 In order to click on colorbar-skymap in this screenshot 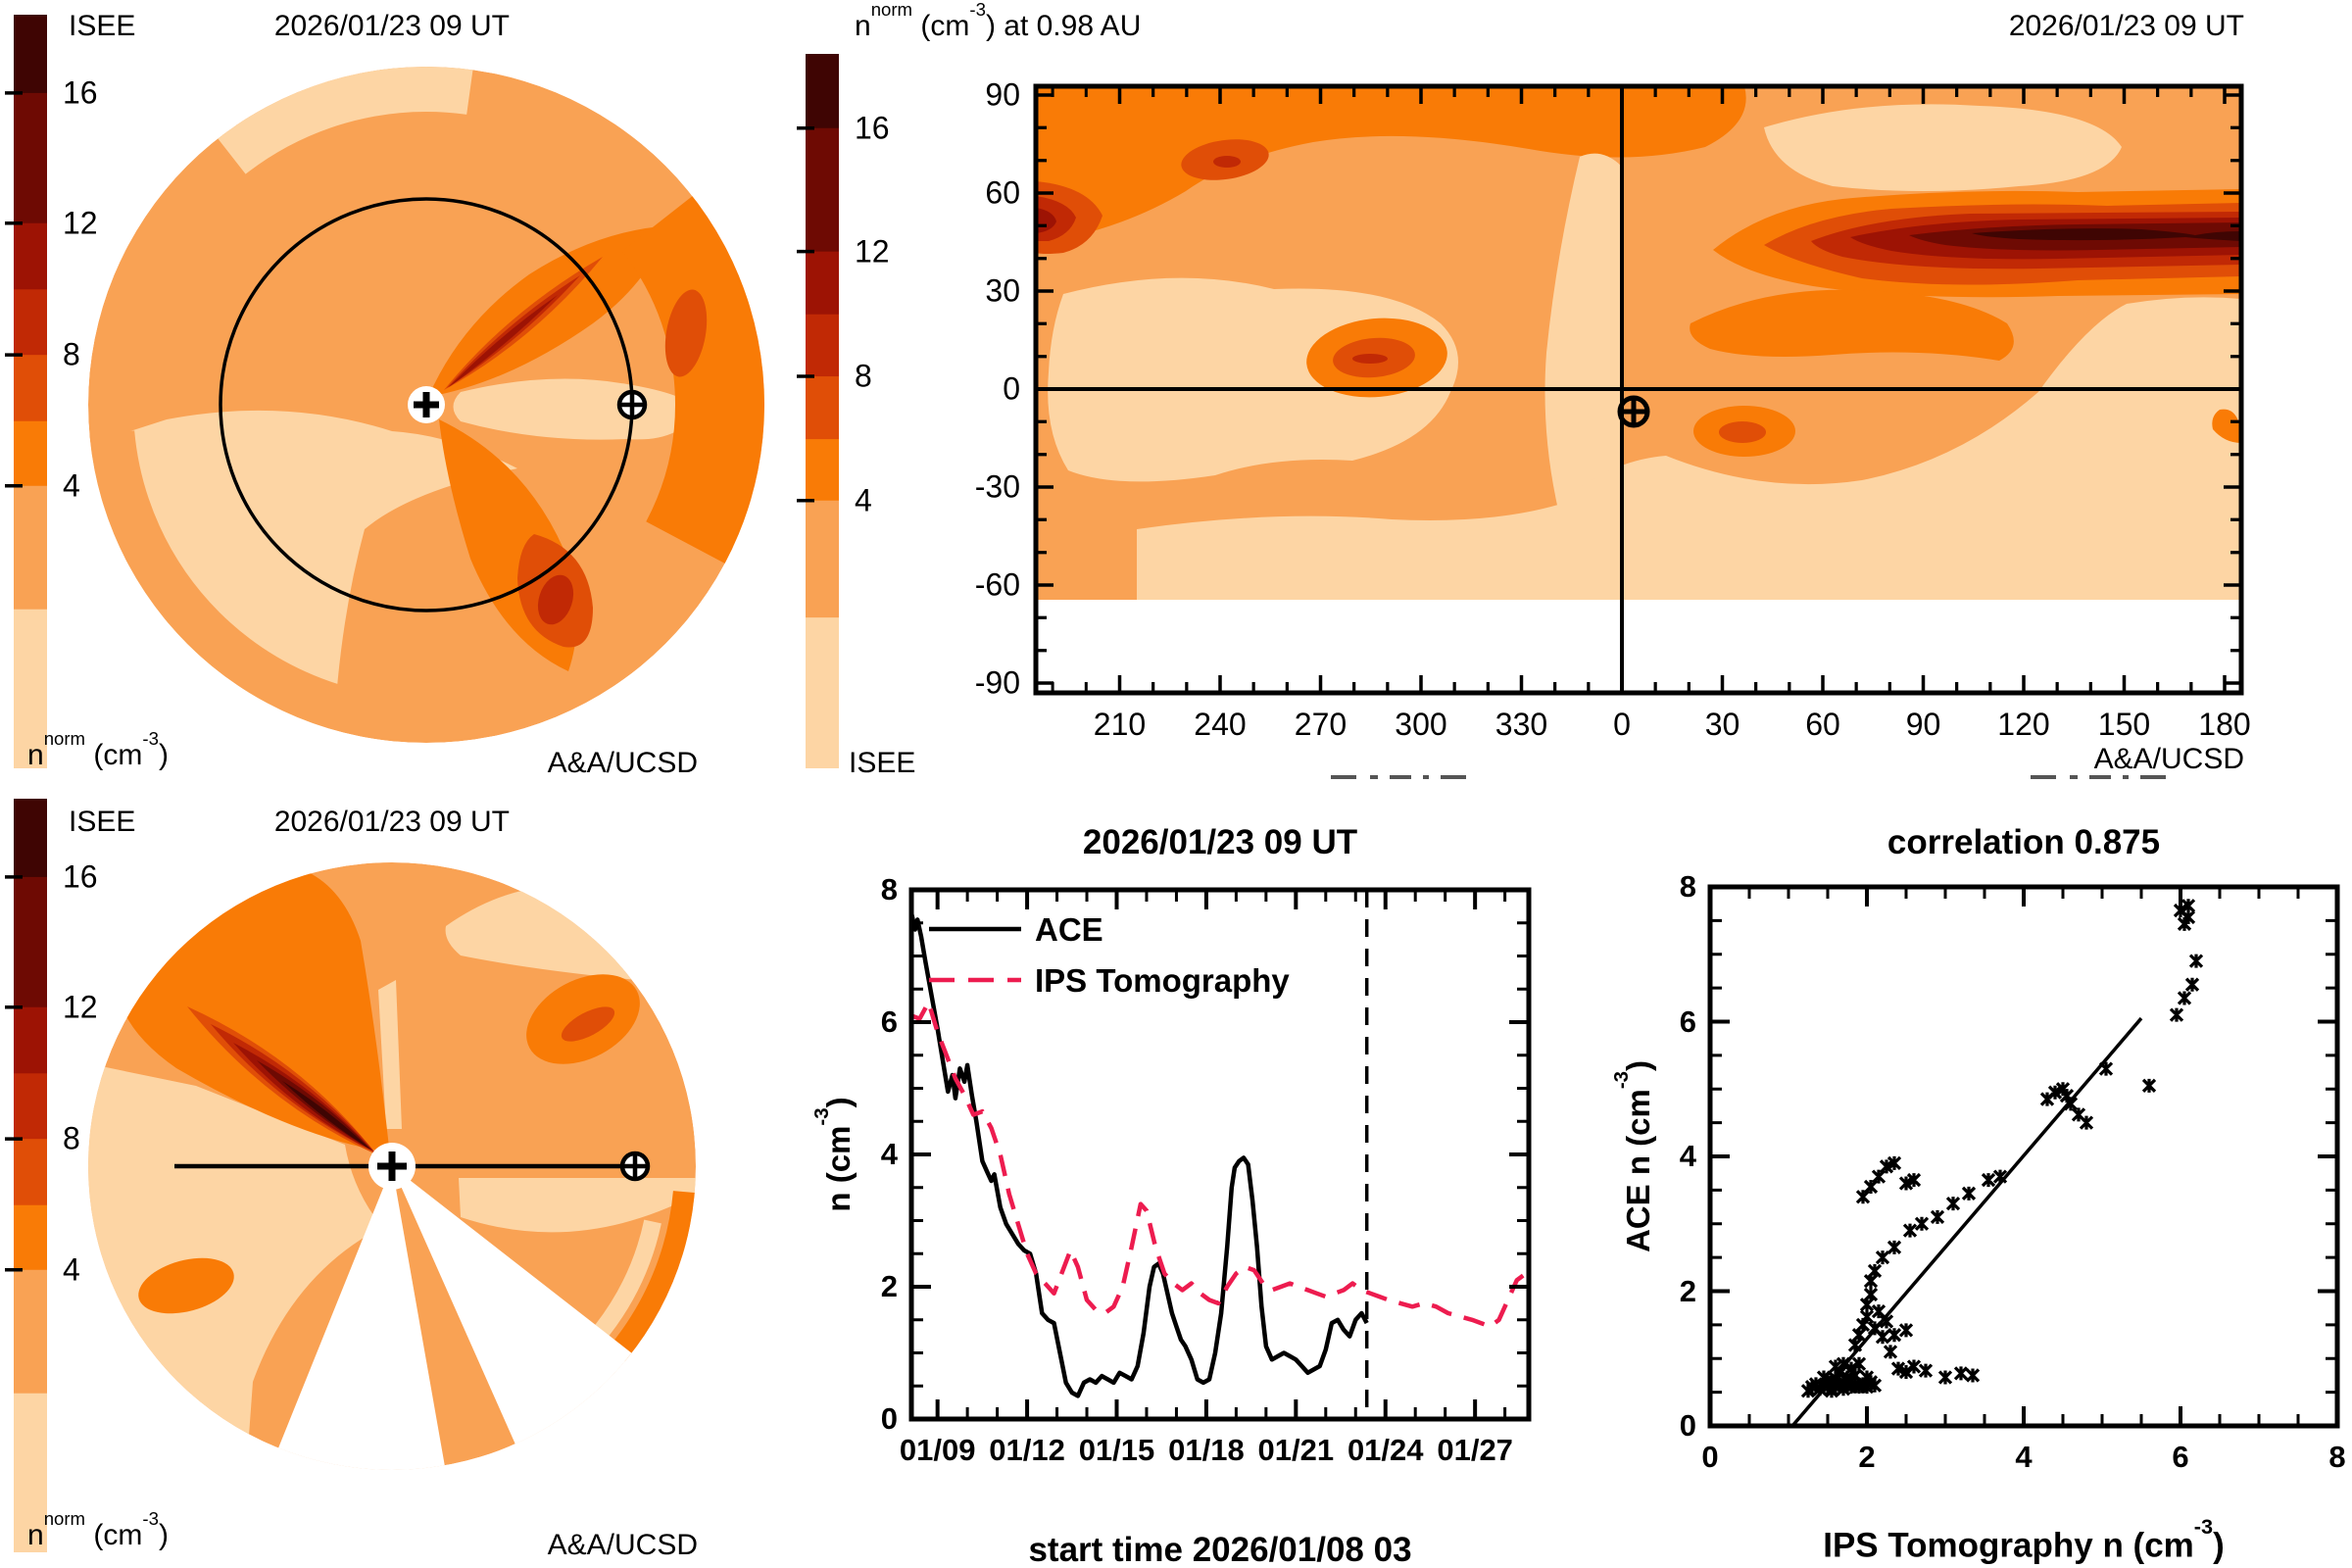, I will do `click(818, 411)`.